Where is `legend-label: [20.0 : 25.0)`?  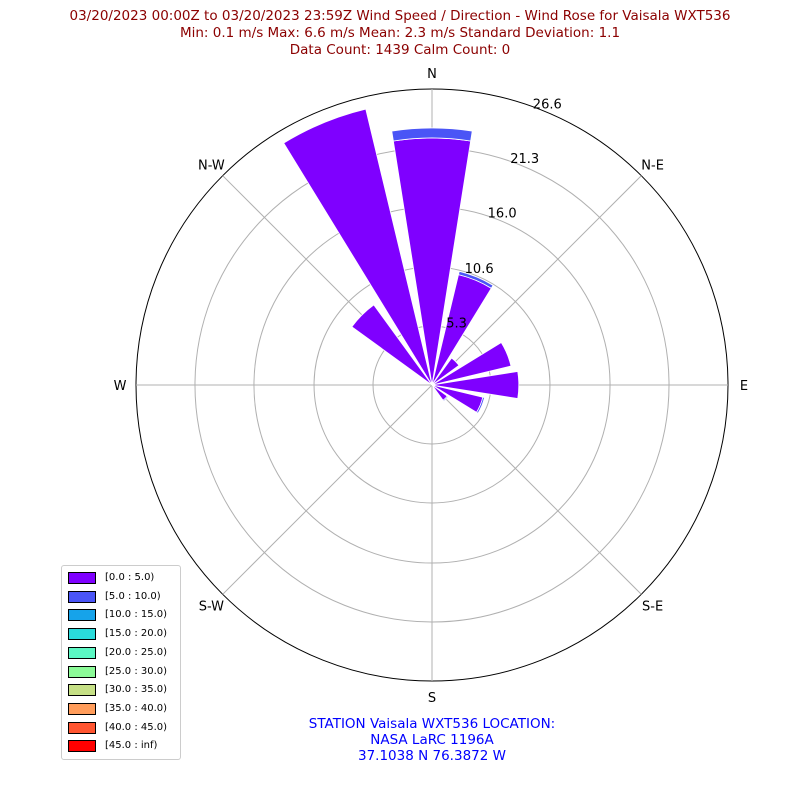 legend-label: [20.0 : 25.0) is located at coordinates (136, 652).